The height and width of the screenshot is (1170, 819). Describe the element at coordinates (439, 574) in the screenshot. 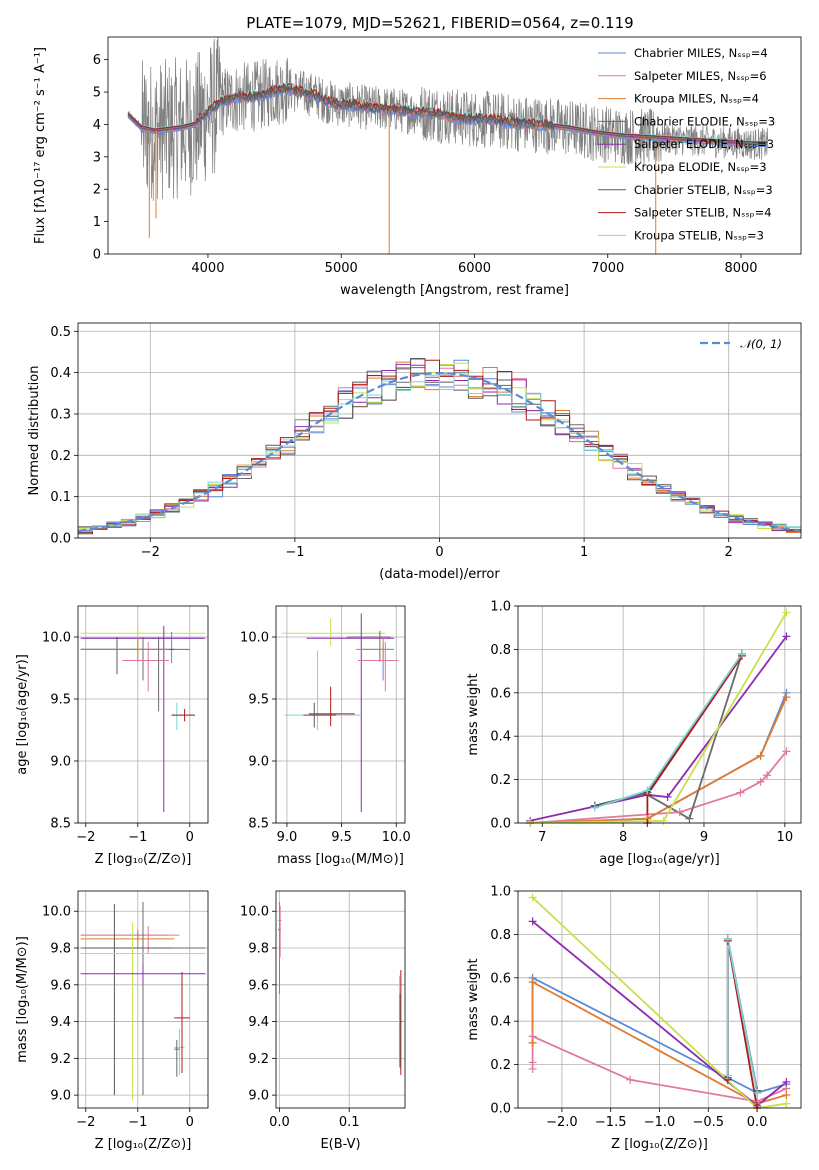

I see `x-axis-label: (data-model)/error` at that location.